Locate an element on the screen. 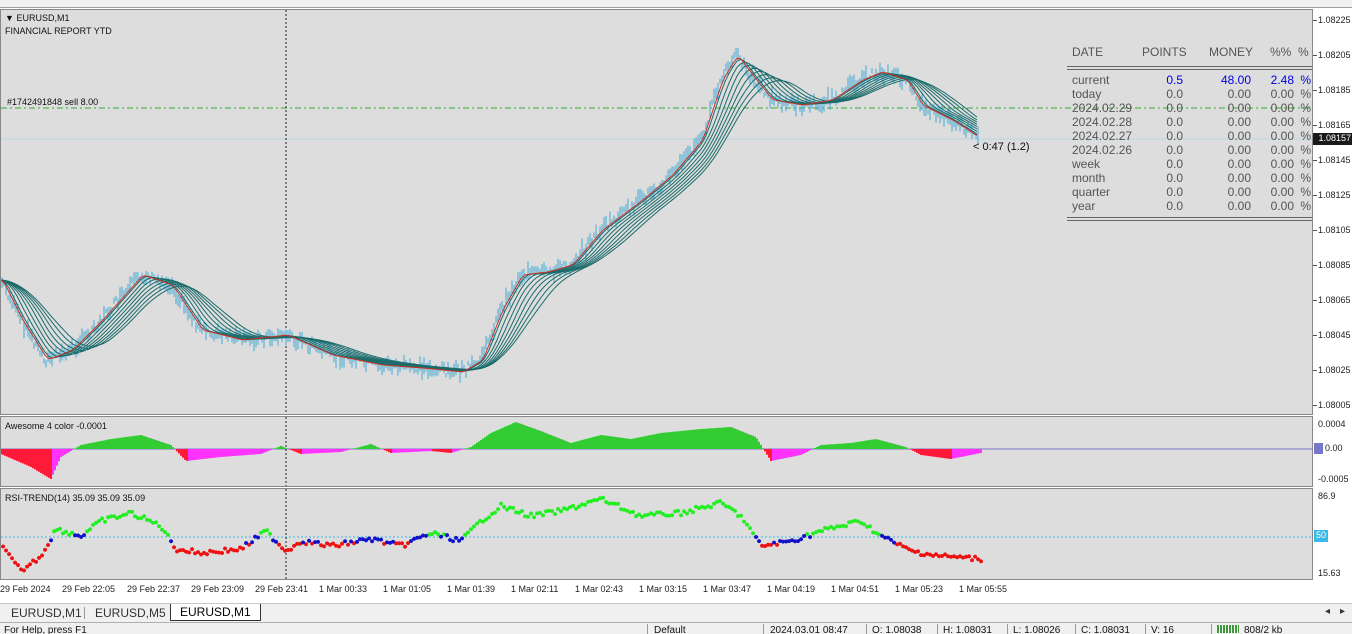  report-cell-date: week is located at coordinates (1086, 164).